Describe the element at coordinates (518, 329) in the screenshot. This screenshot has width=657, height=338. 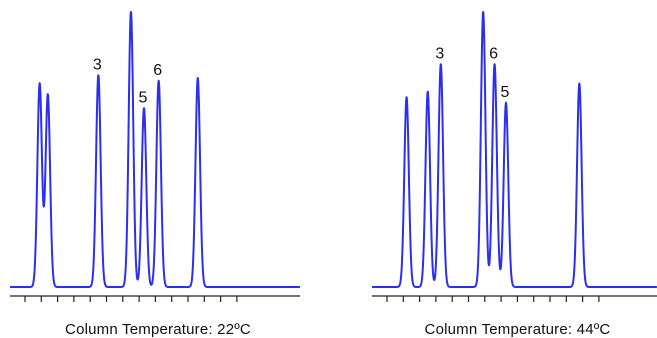
I see `panel-caption: Column Temperature: 44ºC` at that location.